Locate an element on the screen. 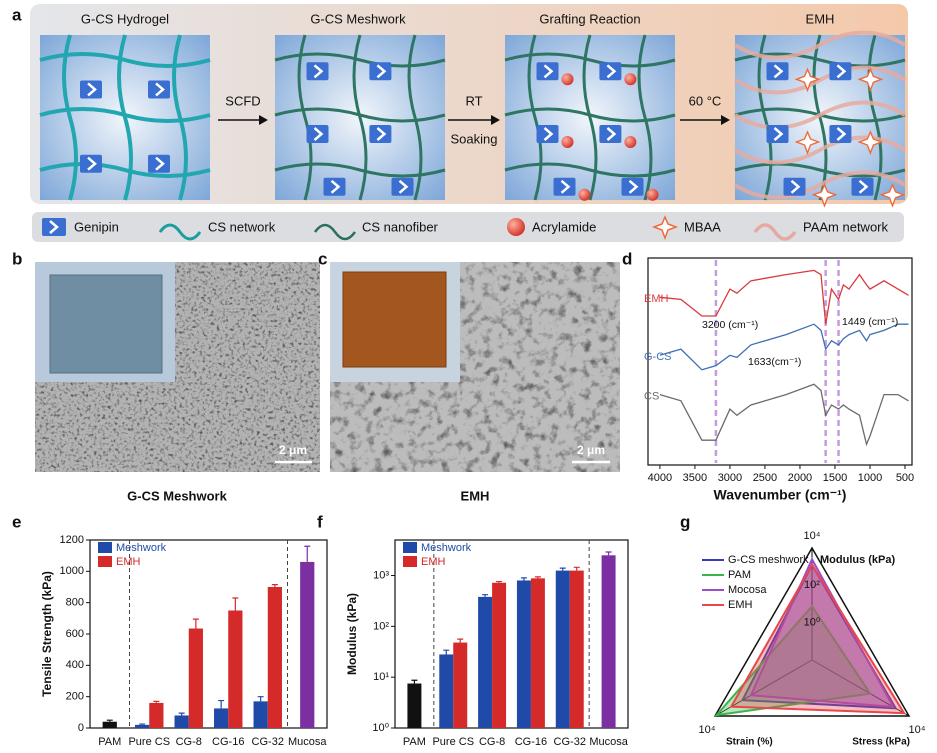 The image size is (937, 753). r-tick-label: 10² is located at coordinates (812, 585).